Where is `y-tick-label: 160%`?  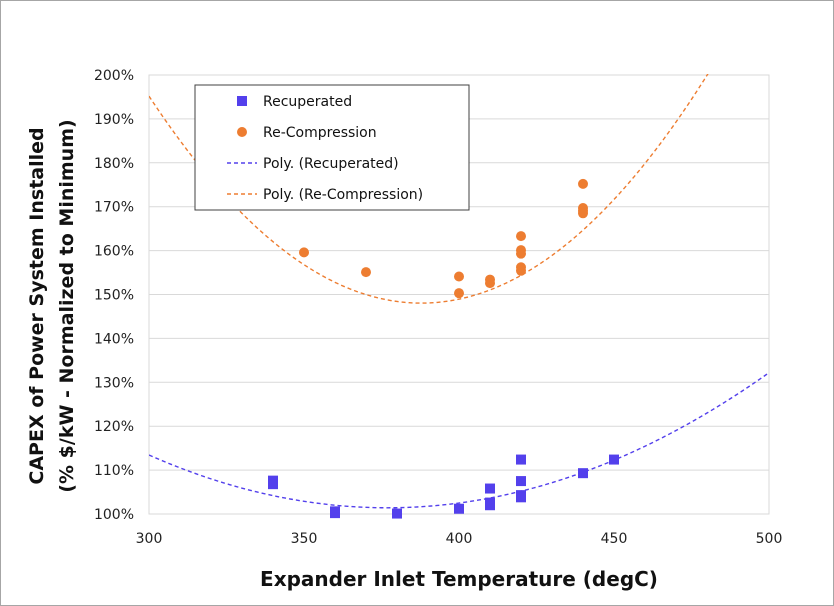
y-tick-label: 160% is located at coordinates (114, 252).